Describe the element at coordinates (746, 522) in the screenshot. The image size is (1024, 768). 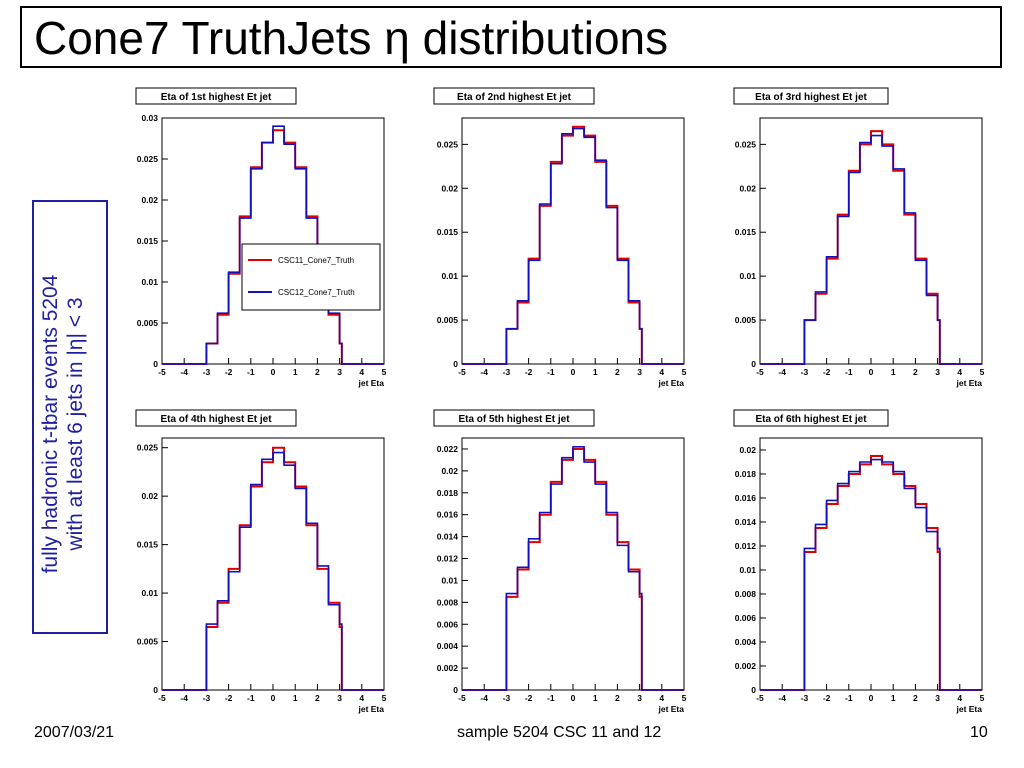
I see `y-tick-label: 0.014` at that location.